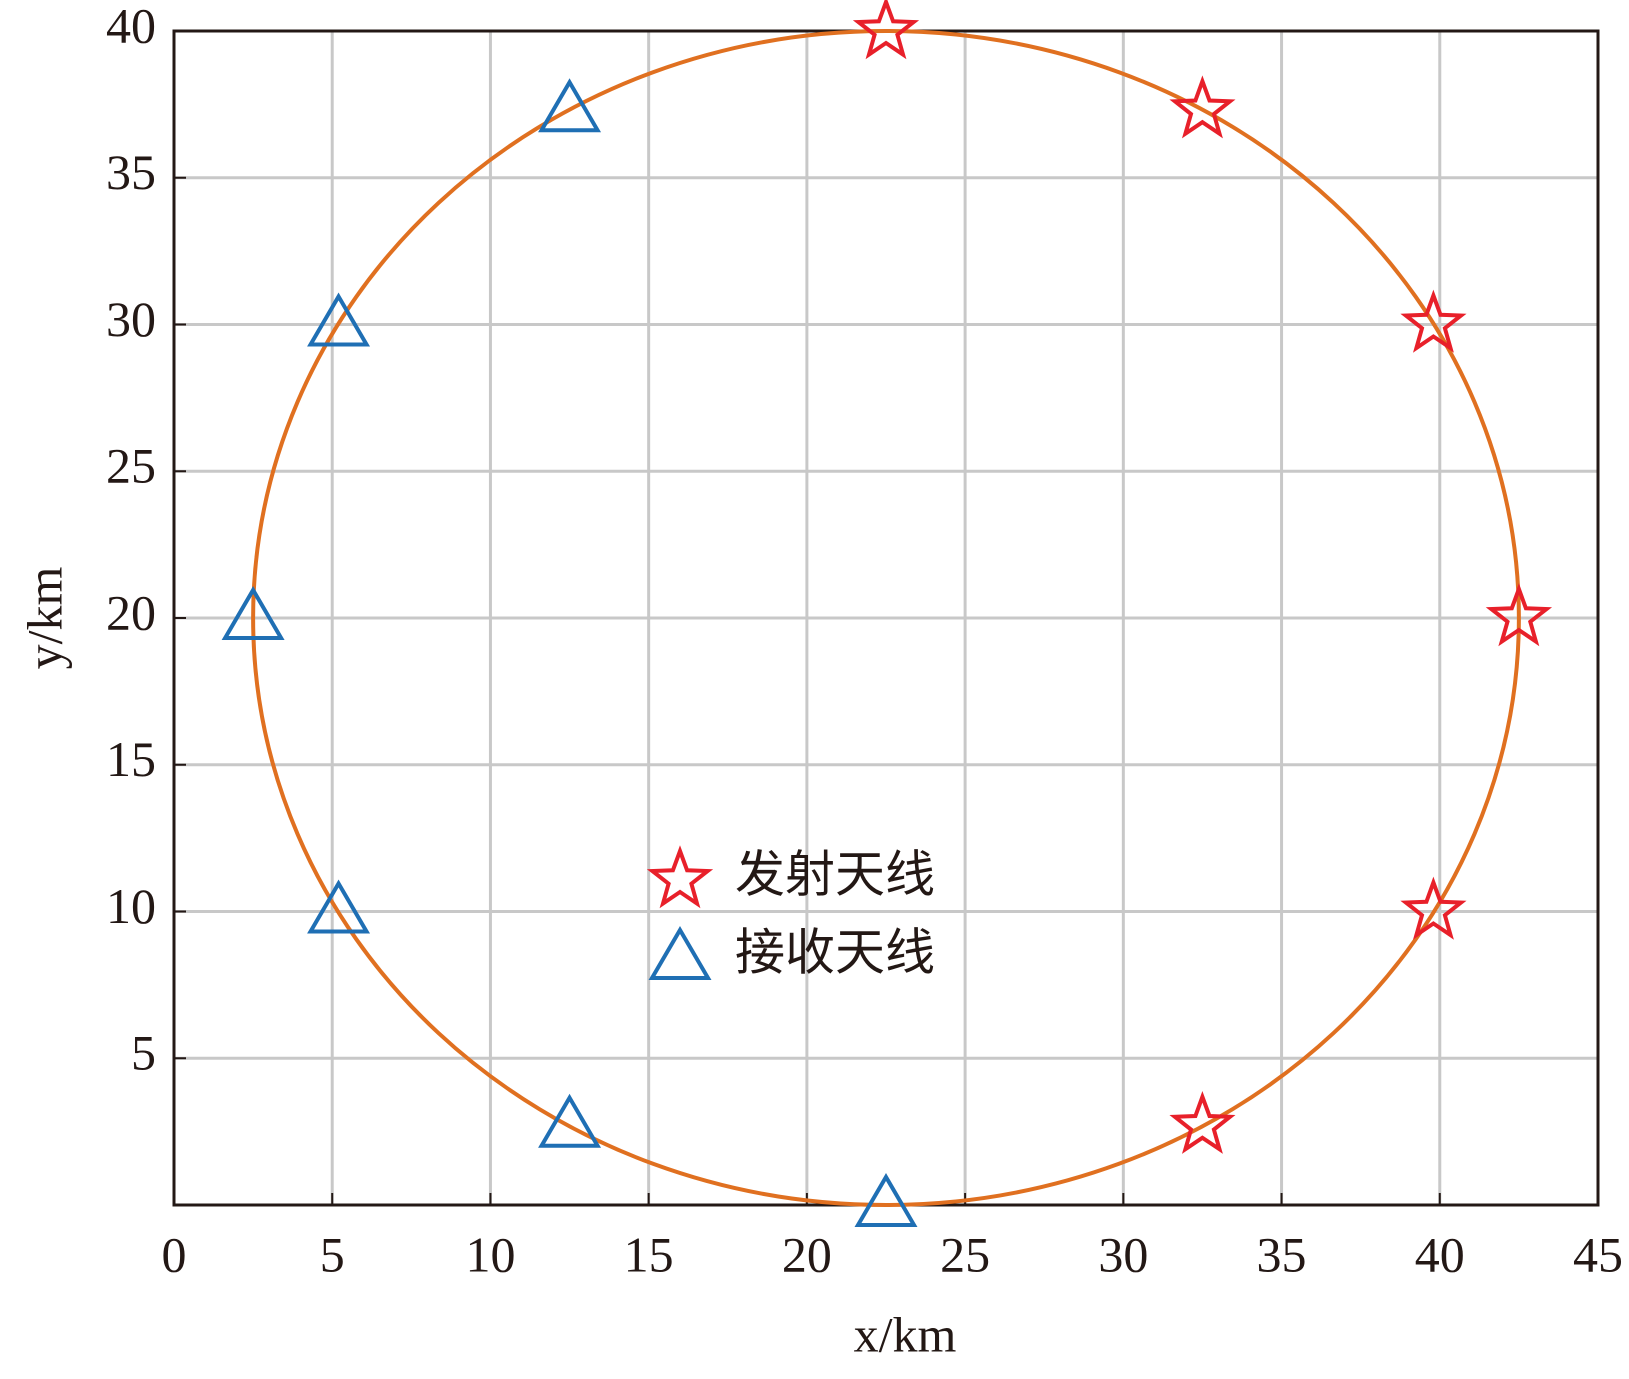  What do you see at coordinates (332, 1254) in the screenshot?
I see `x-tick-label: 5` at bounding box center [332, 1254].